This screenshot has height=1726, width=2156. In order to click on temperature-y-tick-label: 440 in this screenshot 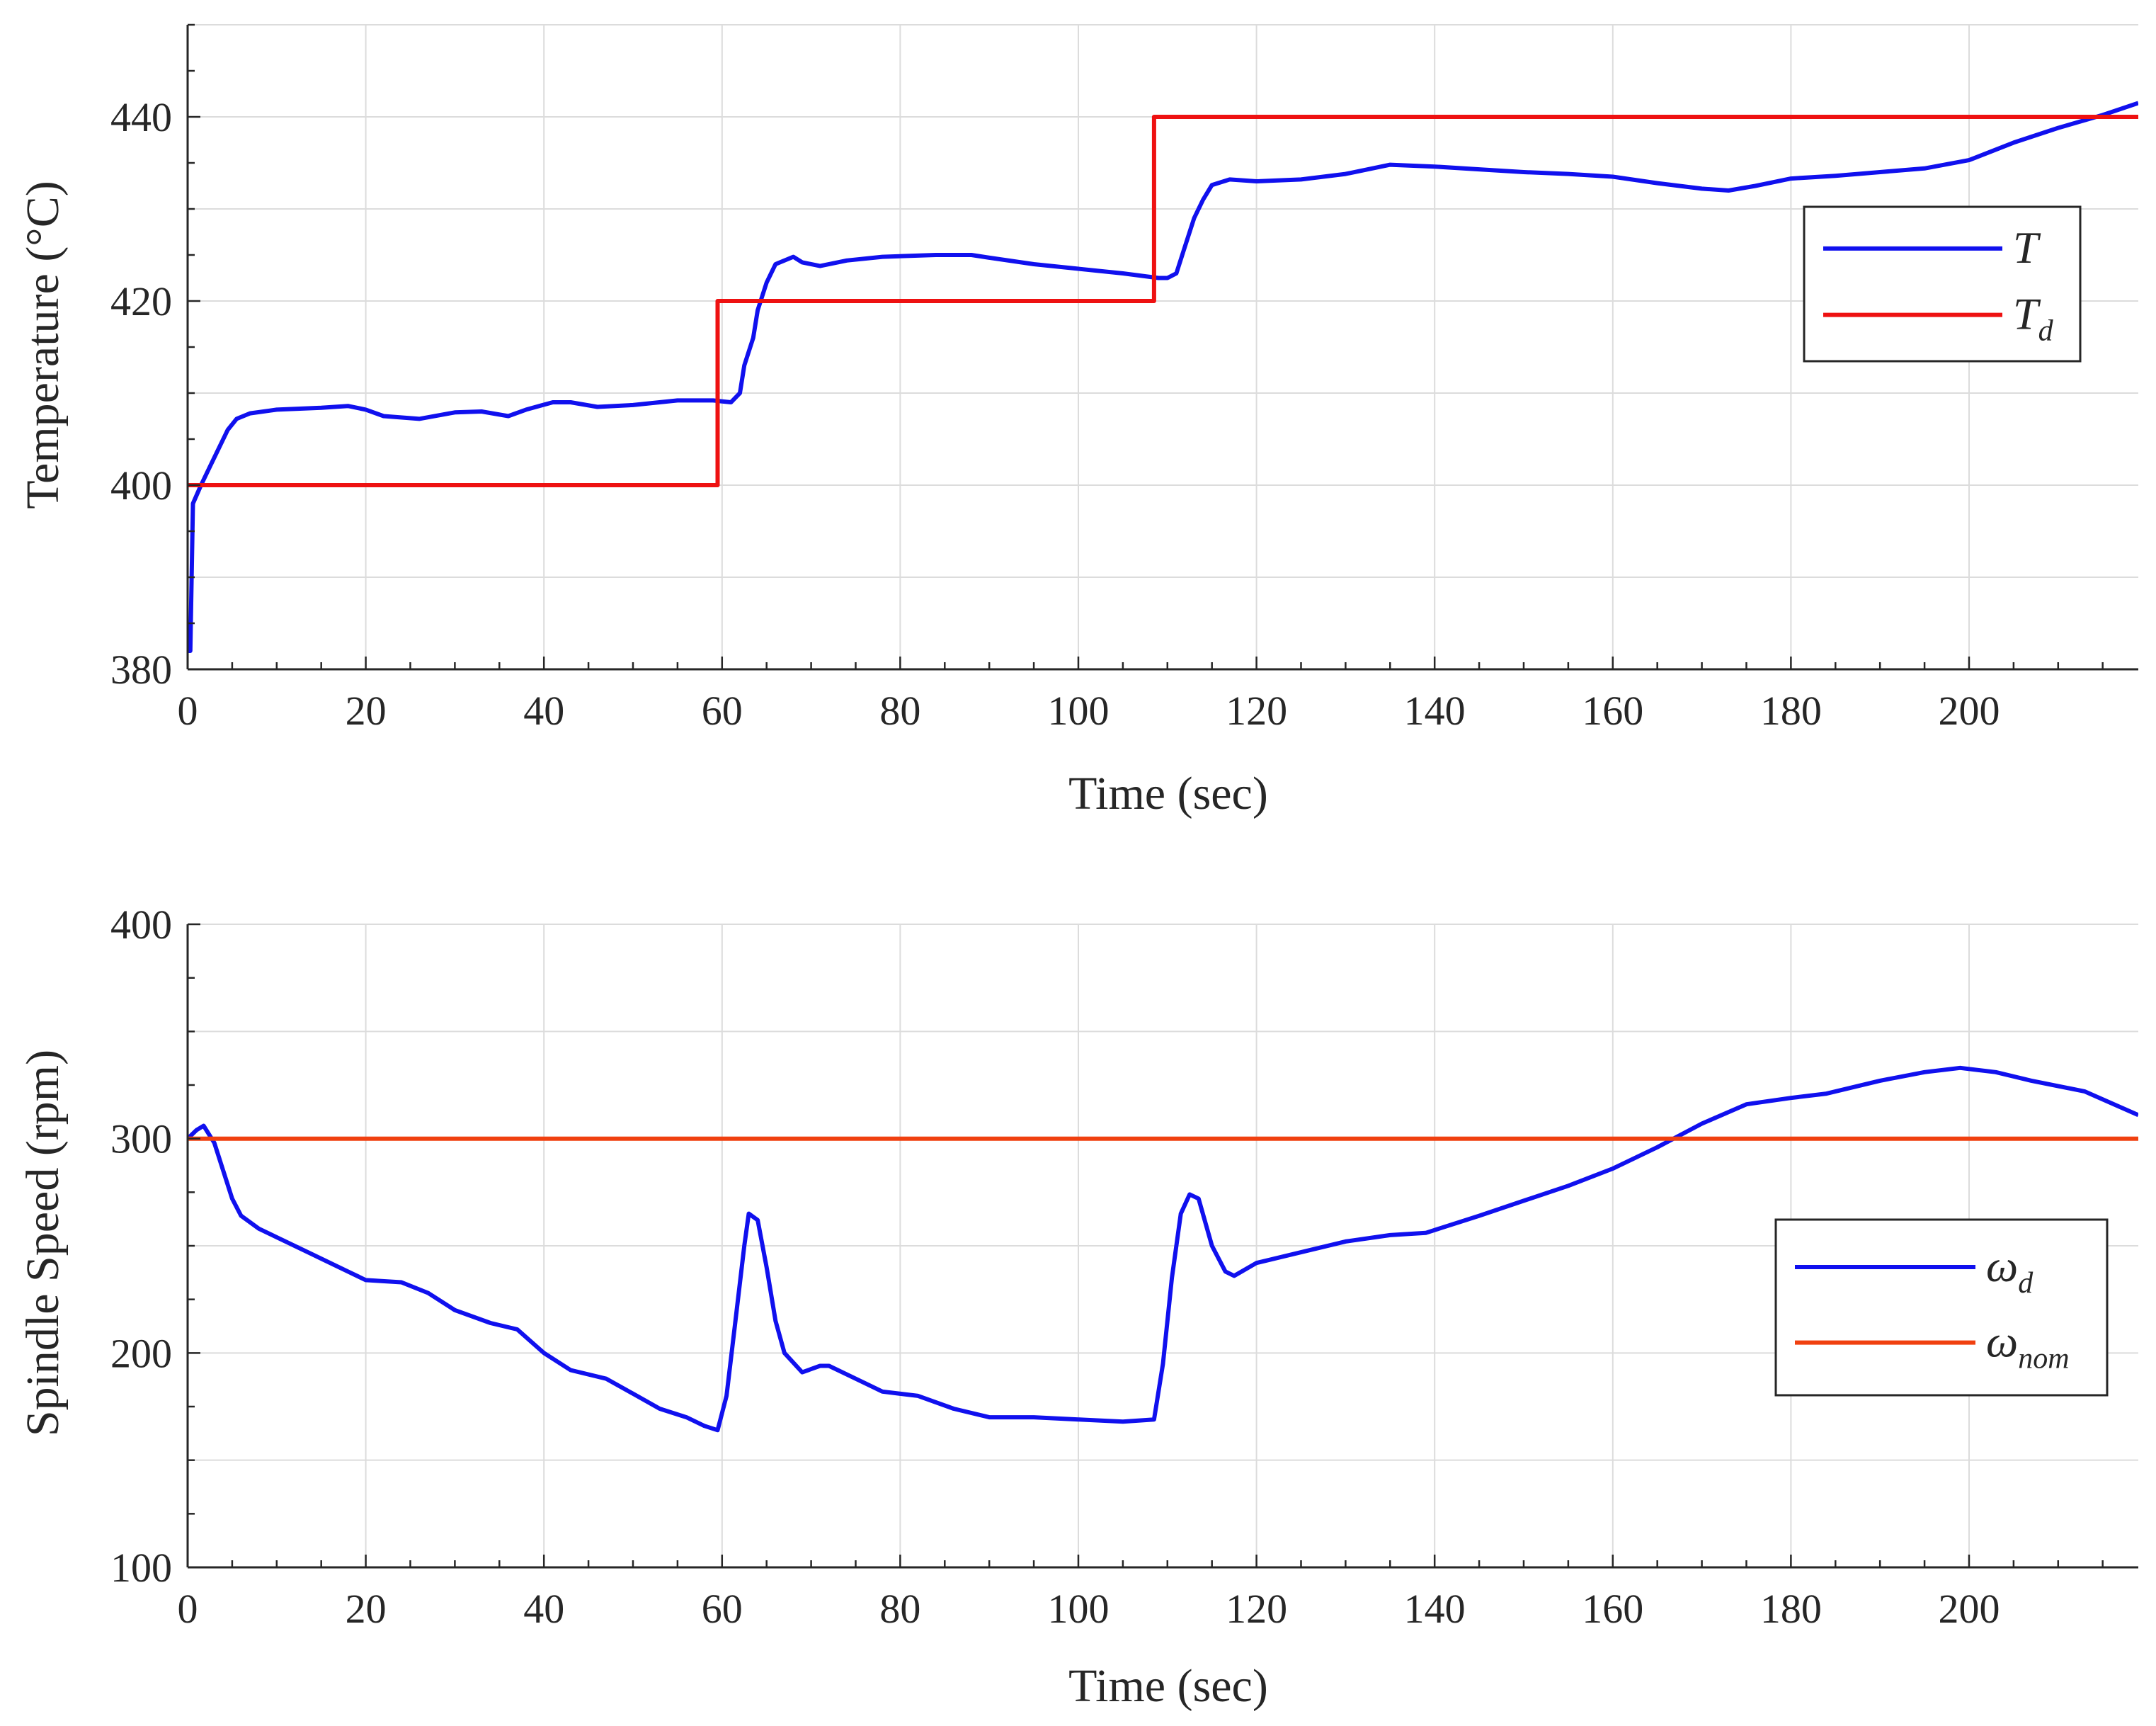, I will do `click(141, 117)`.